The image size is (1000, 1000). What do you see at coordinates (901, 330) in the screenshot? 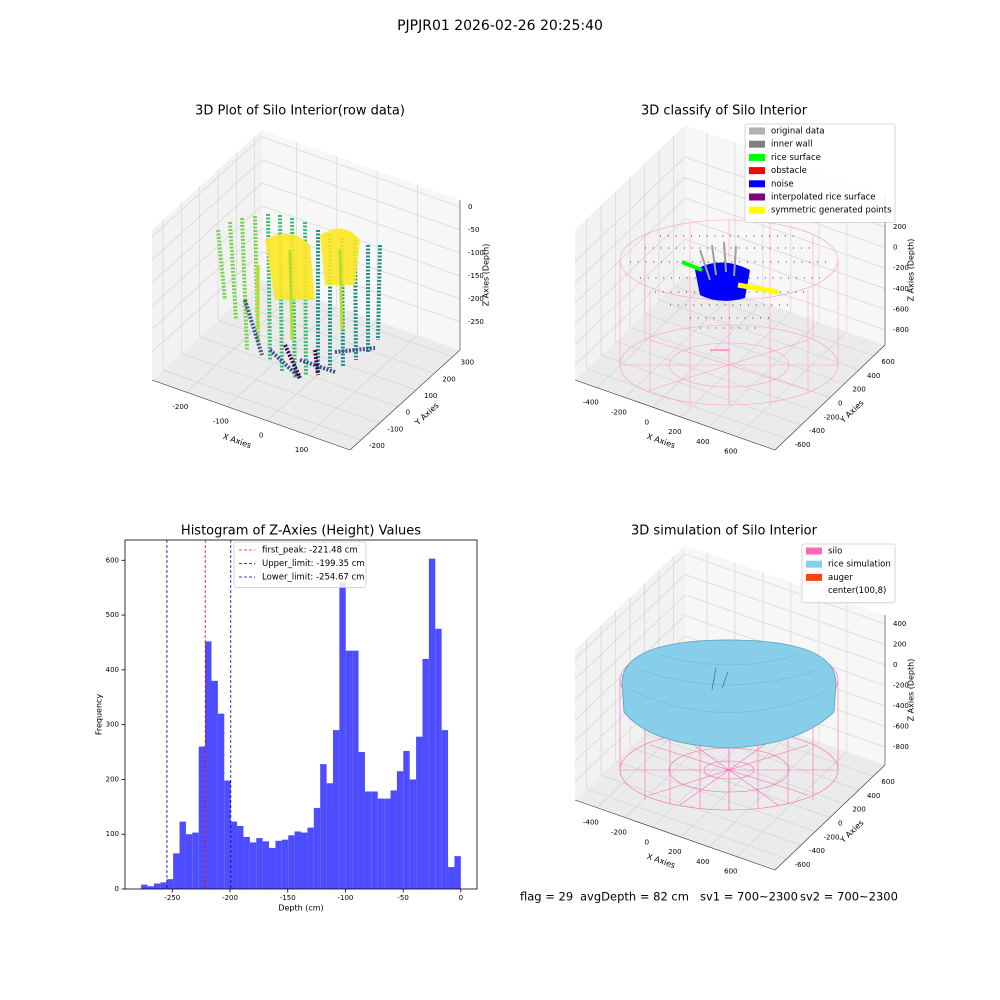
I see `tick-label: -800` at bounding box center [901, 330].